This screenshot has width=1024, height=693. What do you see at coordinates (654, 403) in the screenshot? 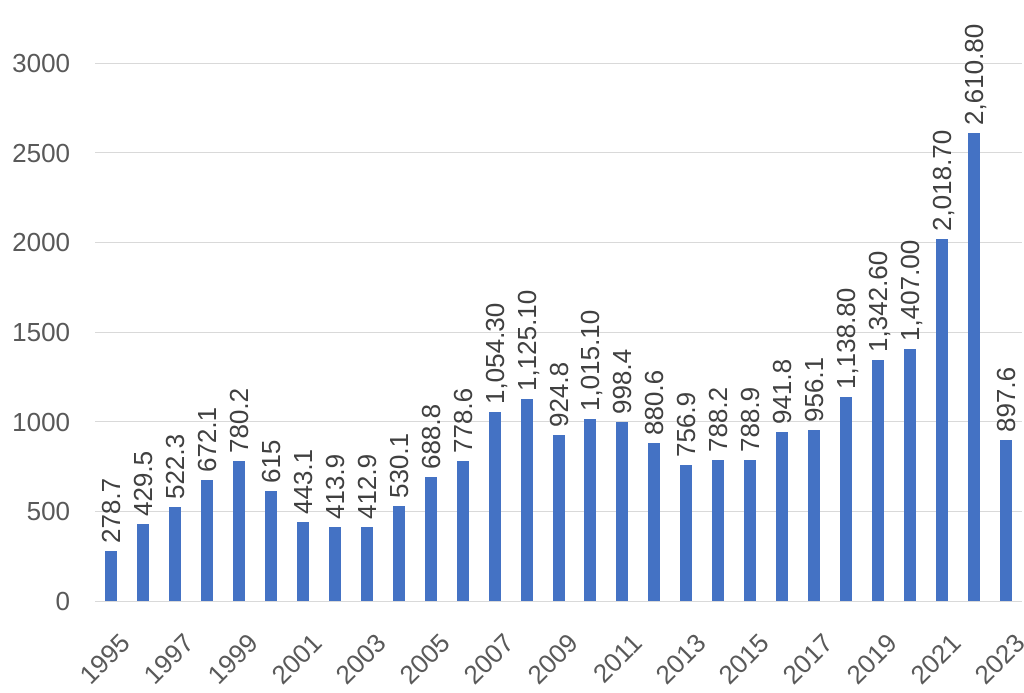
I see `data-label-2012: 880.6` at bounding box center [654, 403].